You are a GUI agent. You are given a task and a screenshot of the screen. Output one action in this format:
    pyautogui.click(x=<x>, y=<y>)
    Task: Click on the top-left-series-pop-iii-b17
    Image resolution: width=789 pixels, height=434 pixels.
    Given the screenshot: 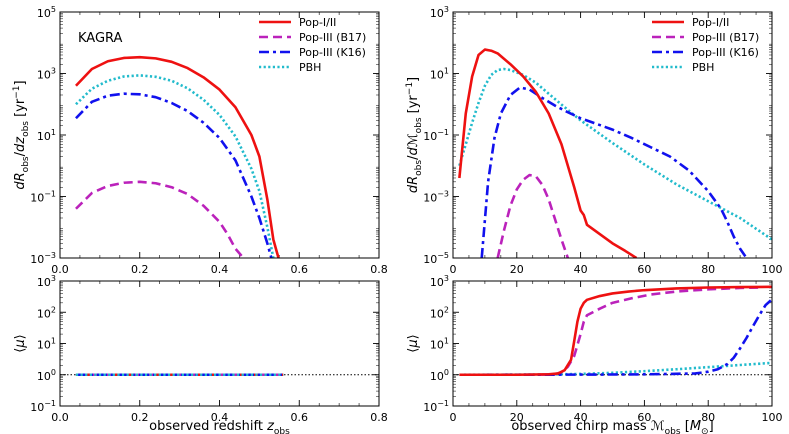 What is the action you would take?
    pyautogui.click(x=160, y=219)
    